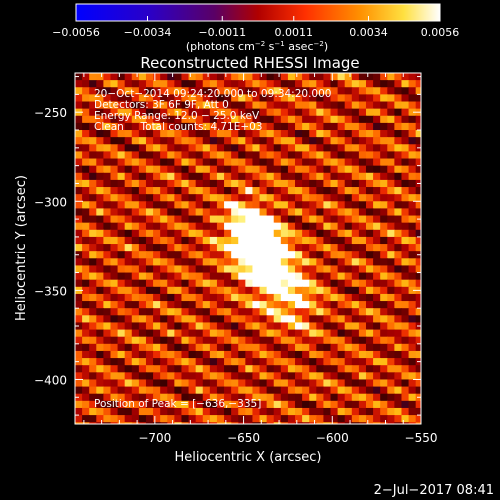  I want to click on y-axis-label: Heliocentric Y (arcsec), so click(21, 248).